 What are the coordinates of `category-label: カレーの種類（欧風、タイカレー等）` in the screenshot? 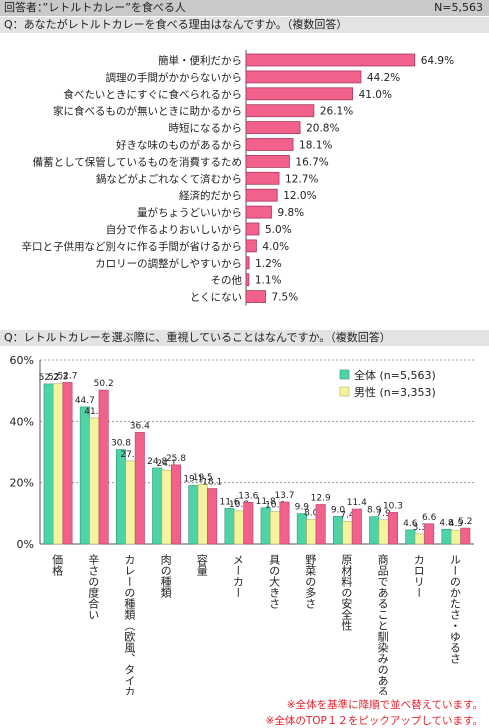 It's located at (129, 624).